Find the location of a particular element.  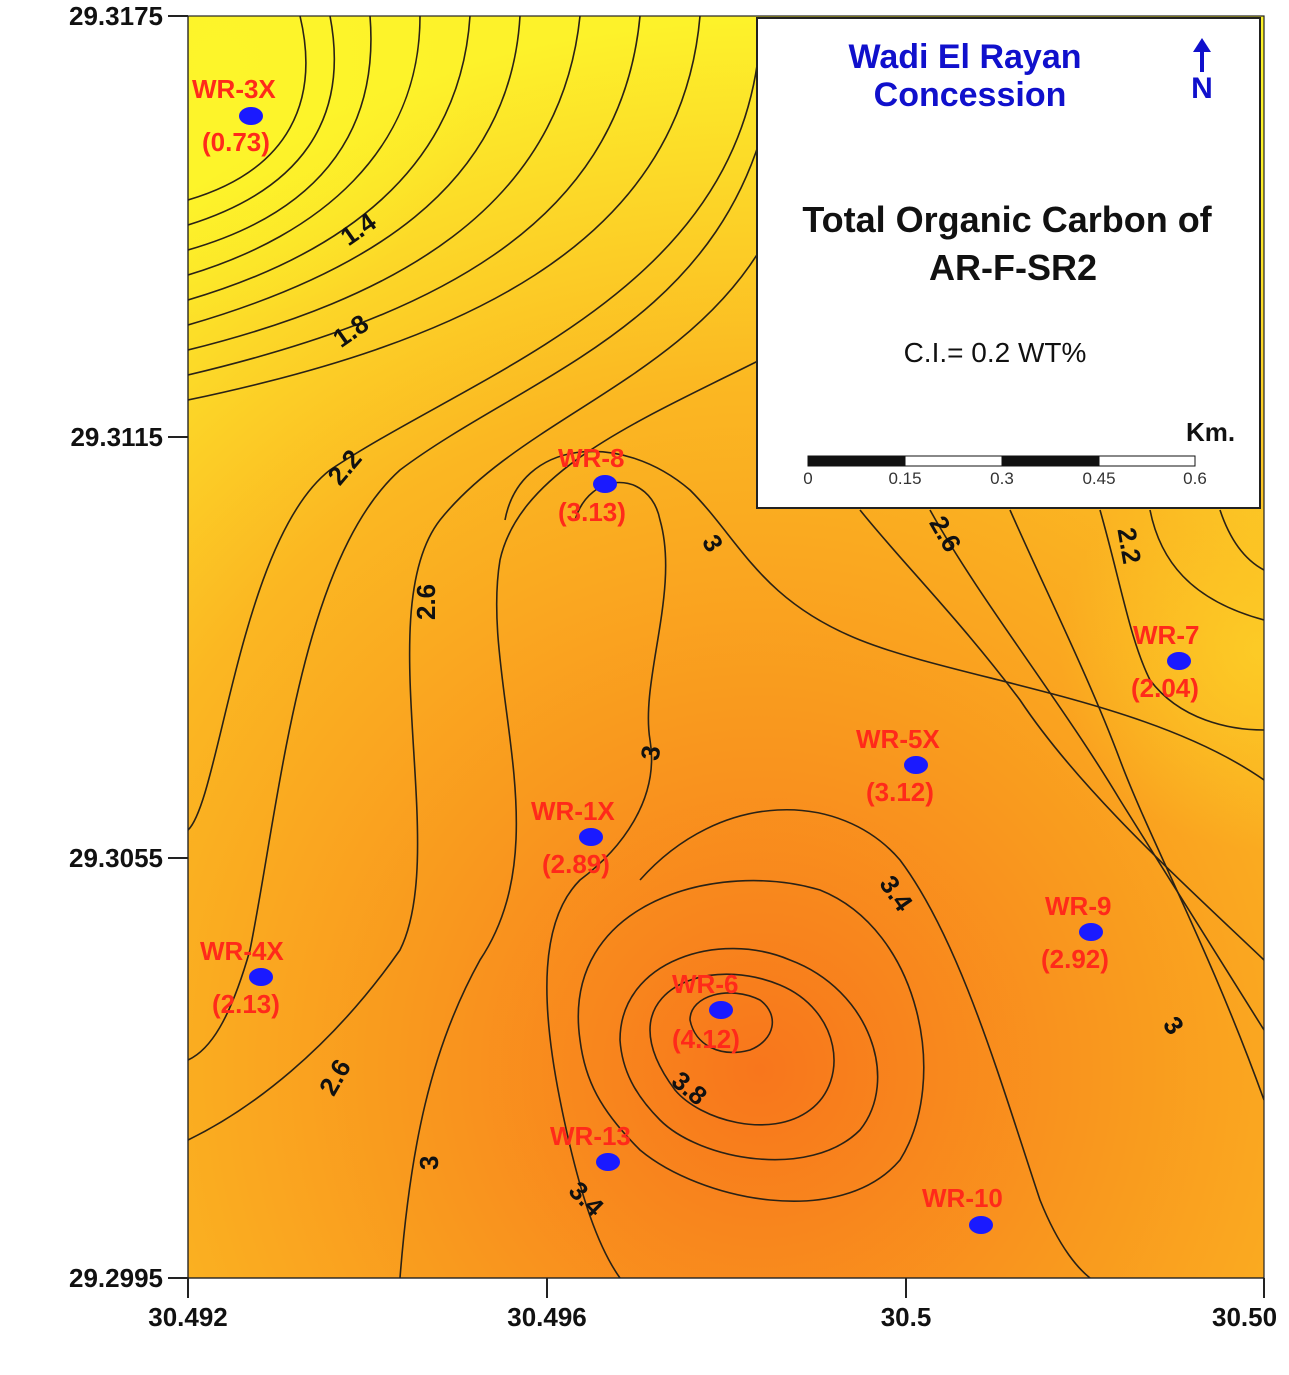

well-name-label: WR-7 is located at coordinates (1166, 635).